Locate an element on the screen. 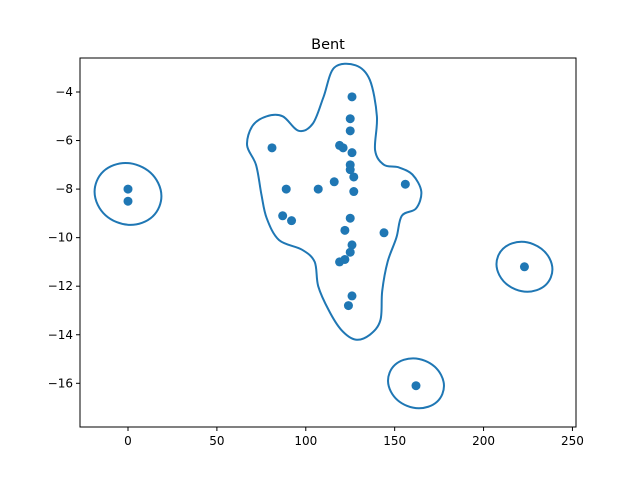 This screenshot has width=640, height=480. x-tick-label: 0 is located at coordinates (128, 441).